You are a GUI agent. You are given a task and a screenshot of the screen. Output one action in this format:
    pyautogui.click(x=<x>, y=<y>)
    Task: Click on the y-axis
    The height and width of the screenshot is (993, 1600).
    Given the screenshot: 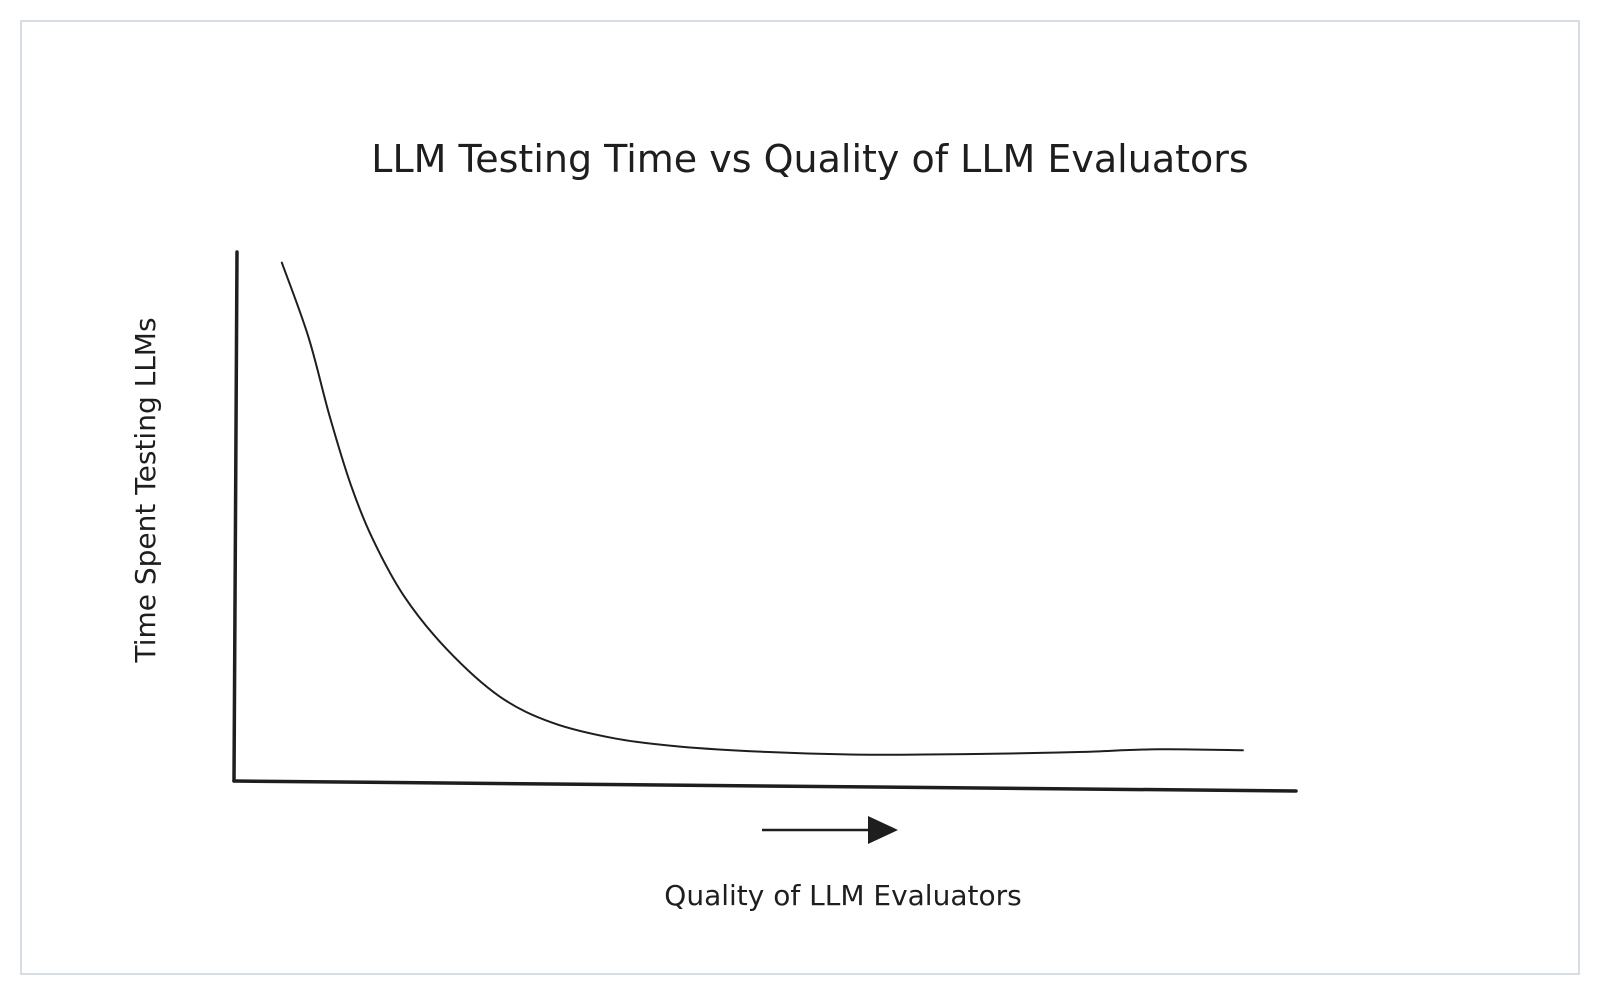 What is the action you would take?
    pyautogui.click(x=235, y=516)
    